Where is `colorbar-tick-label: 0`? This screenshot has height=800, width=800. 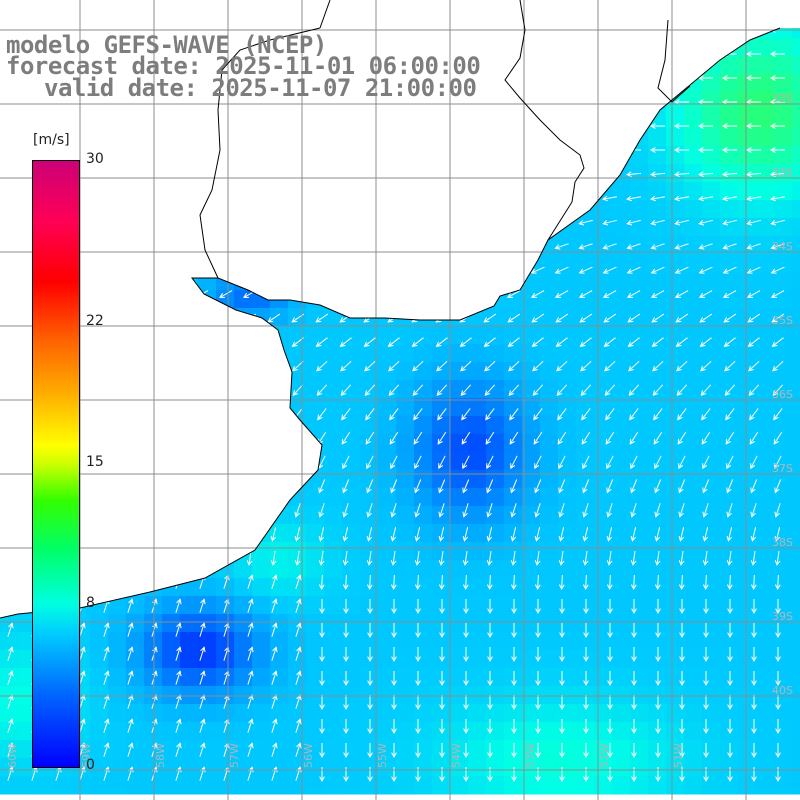
colorbar-tick-label: 0 is located at coordinates (90, 765).